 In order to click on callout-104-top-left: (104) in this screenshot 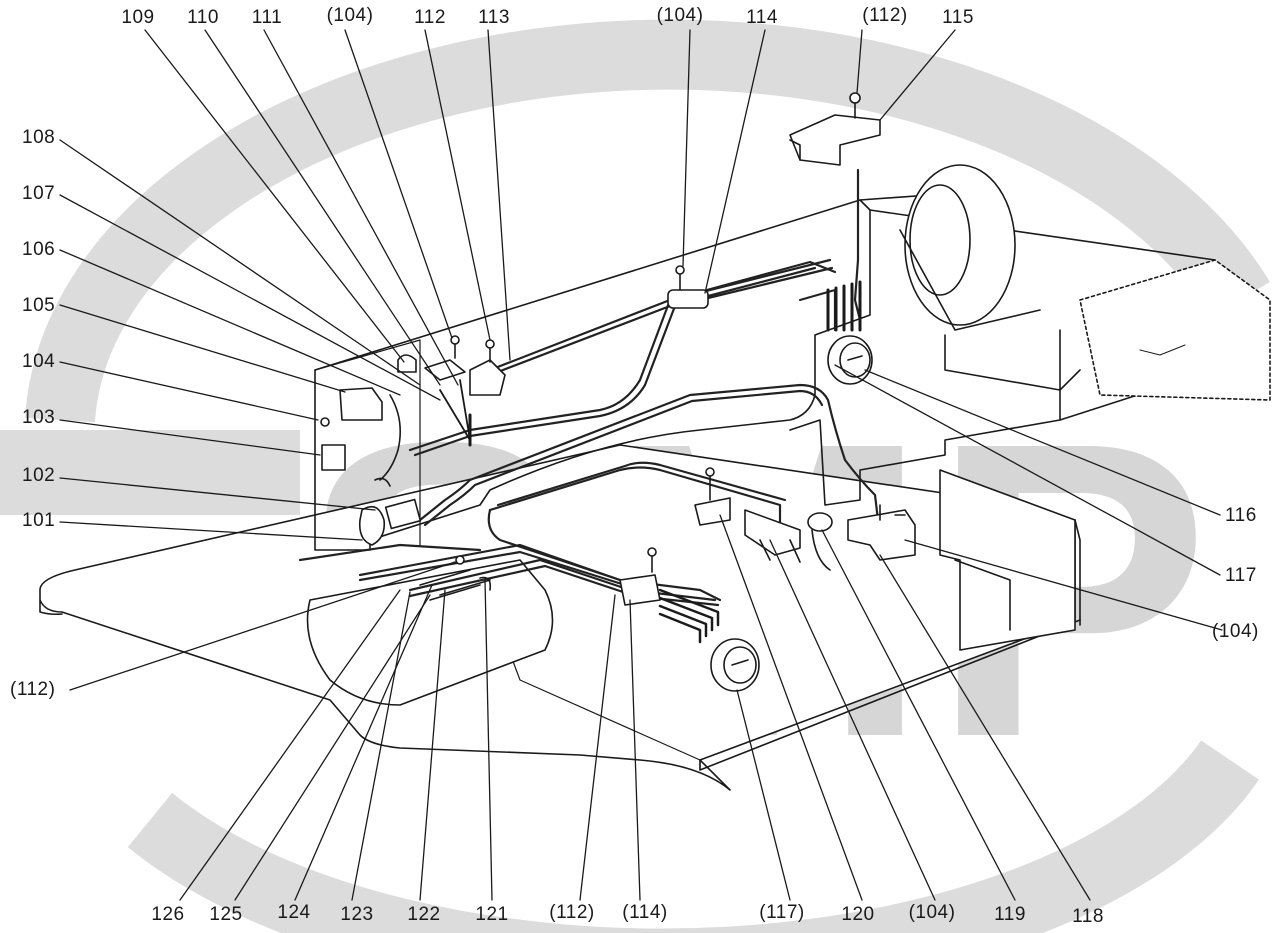, I will do `click(350, 15)`.